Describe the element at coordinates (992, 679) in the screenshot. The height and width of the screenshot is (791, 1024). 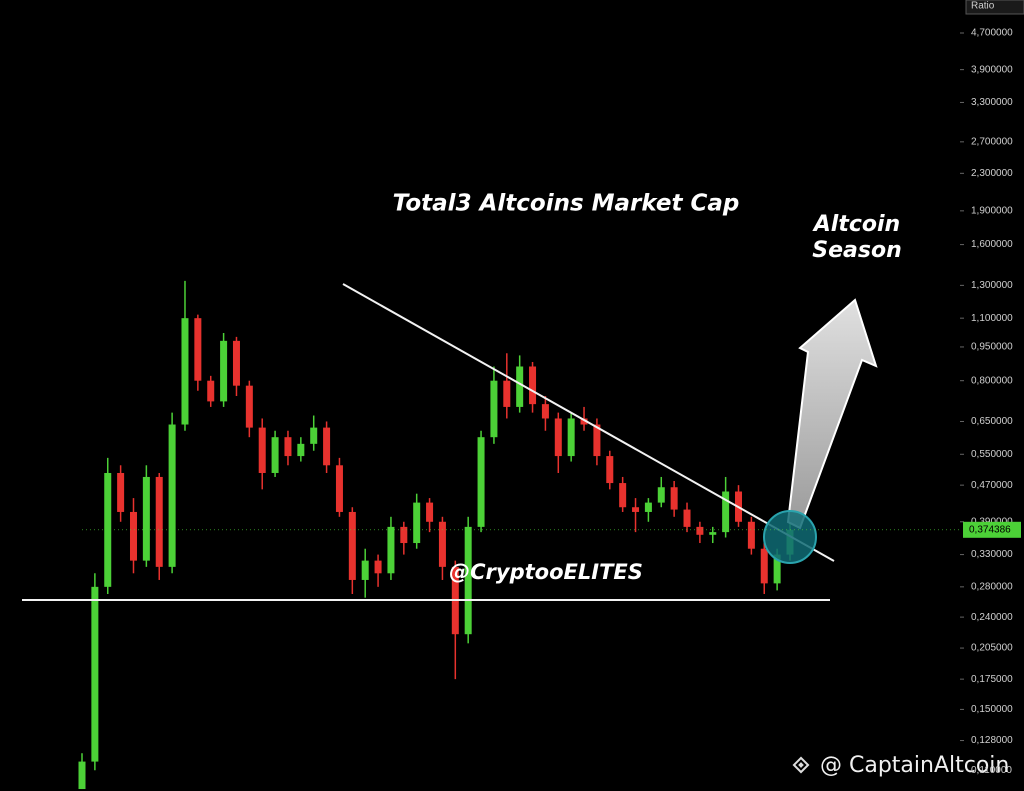
I see `y-tick-label: 0,175000` at that location.